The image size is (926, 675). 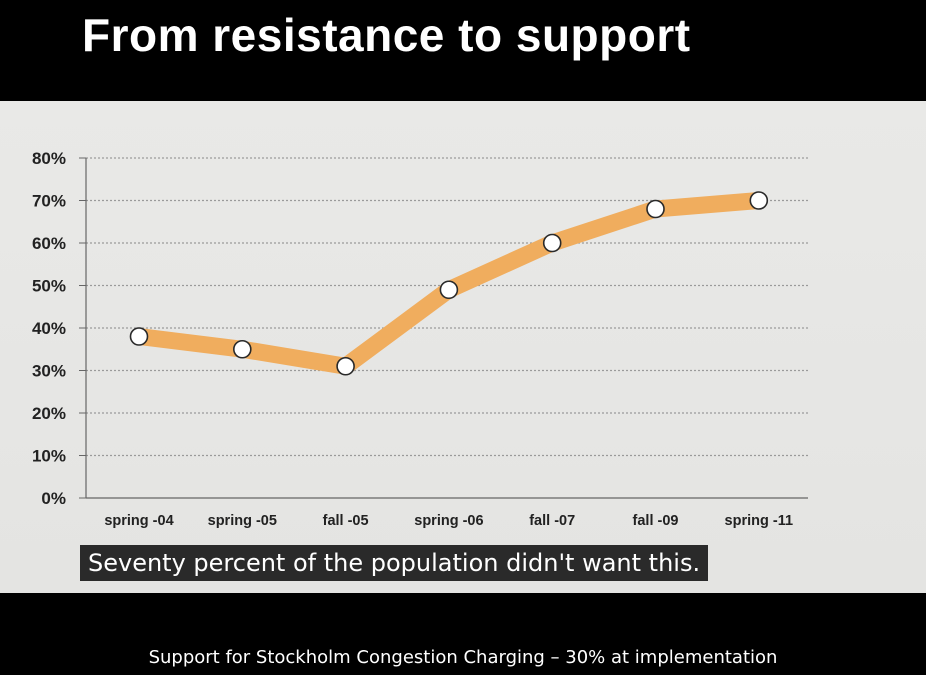 I want to click on slide-title: From resistance to support, so click(x=386, y=35).